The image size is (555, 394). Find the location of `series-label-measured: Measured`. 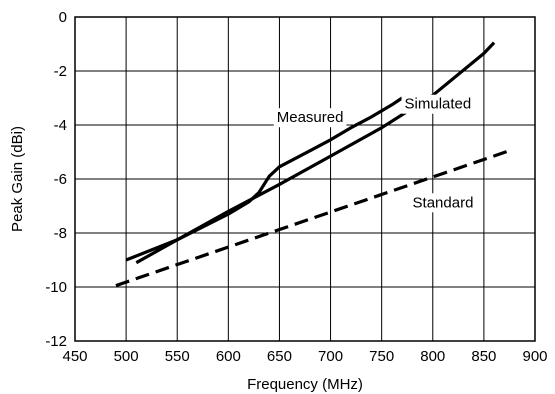

series-label-measured: Measured is located at coordinates (310, 117).